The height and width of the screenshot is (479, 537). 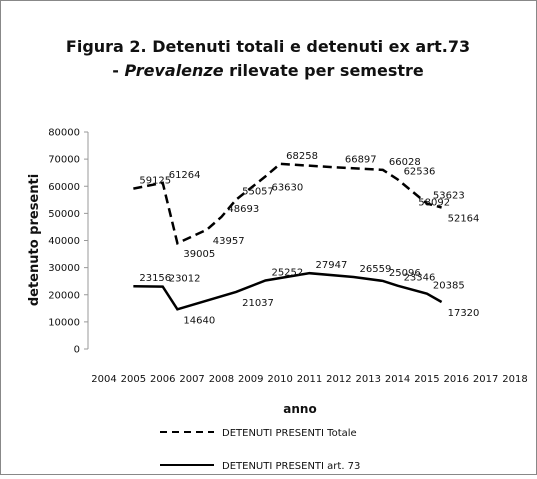 What do you see at coordinates (185, 279) in the screenshot?
I see `data-label: 23012` at bounding box center [185, 279].